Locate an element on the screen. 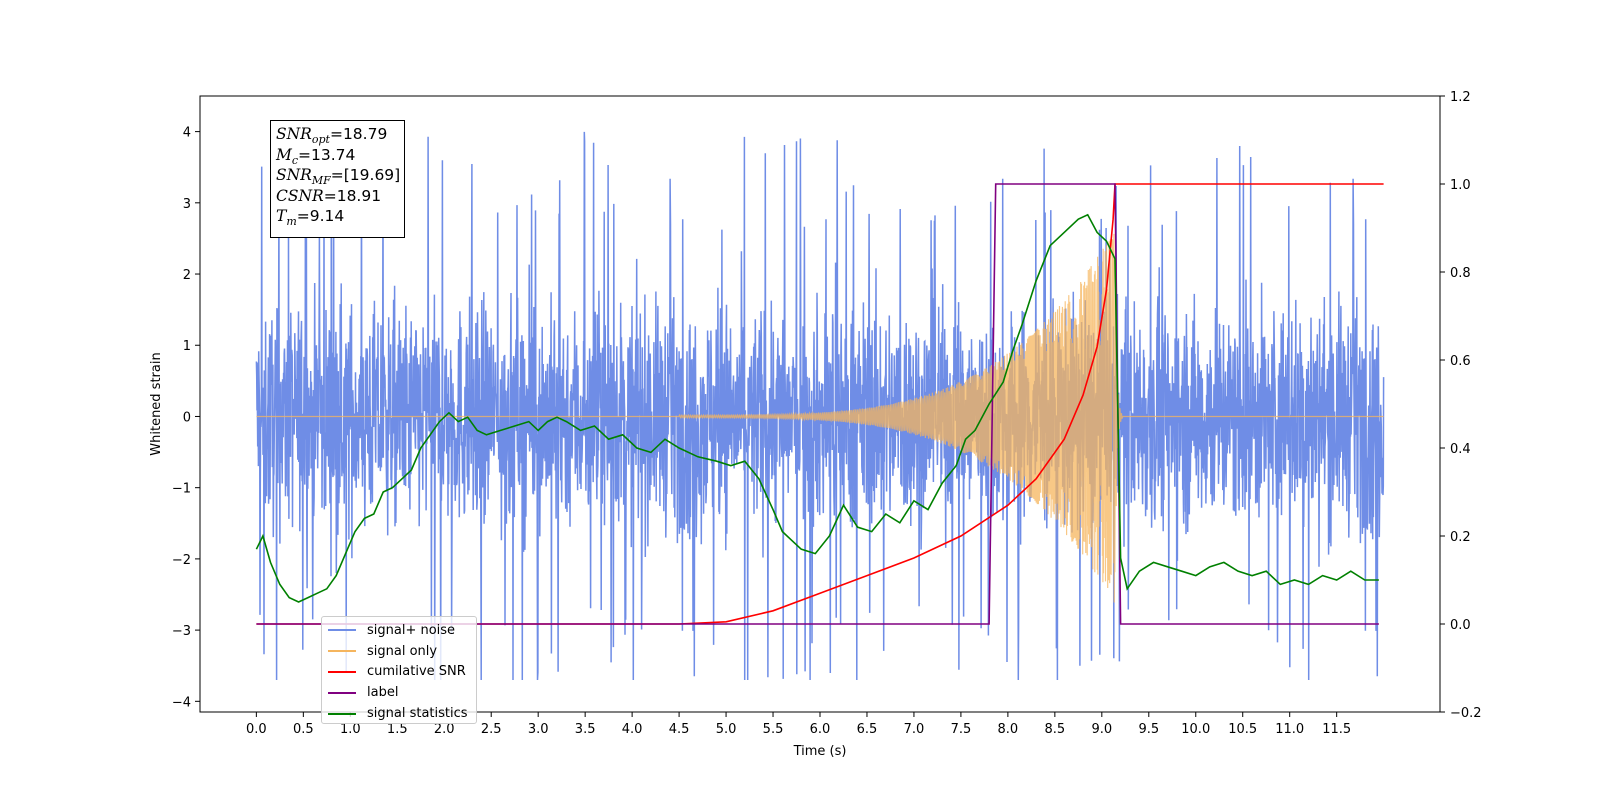 The image size is (1600, 800). x-tick-label: 10.0 is located at coordinates (1195, 729).